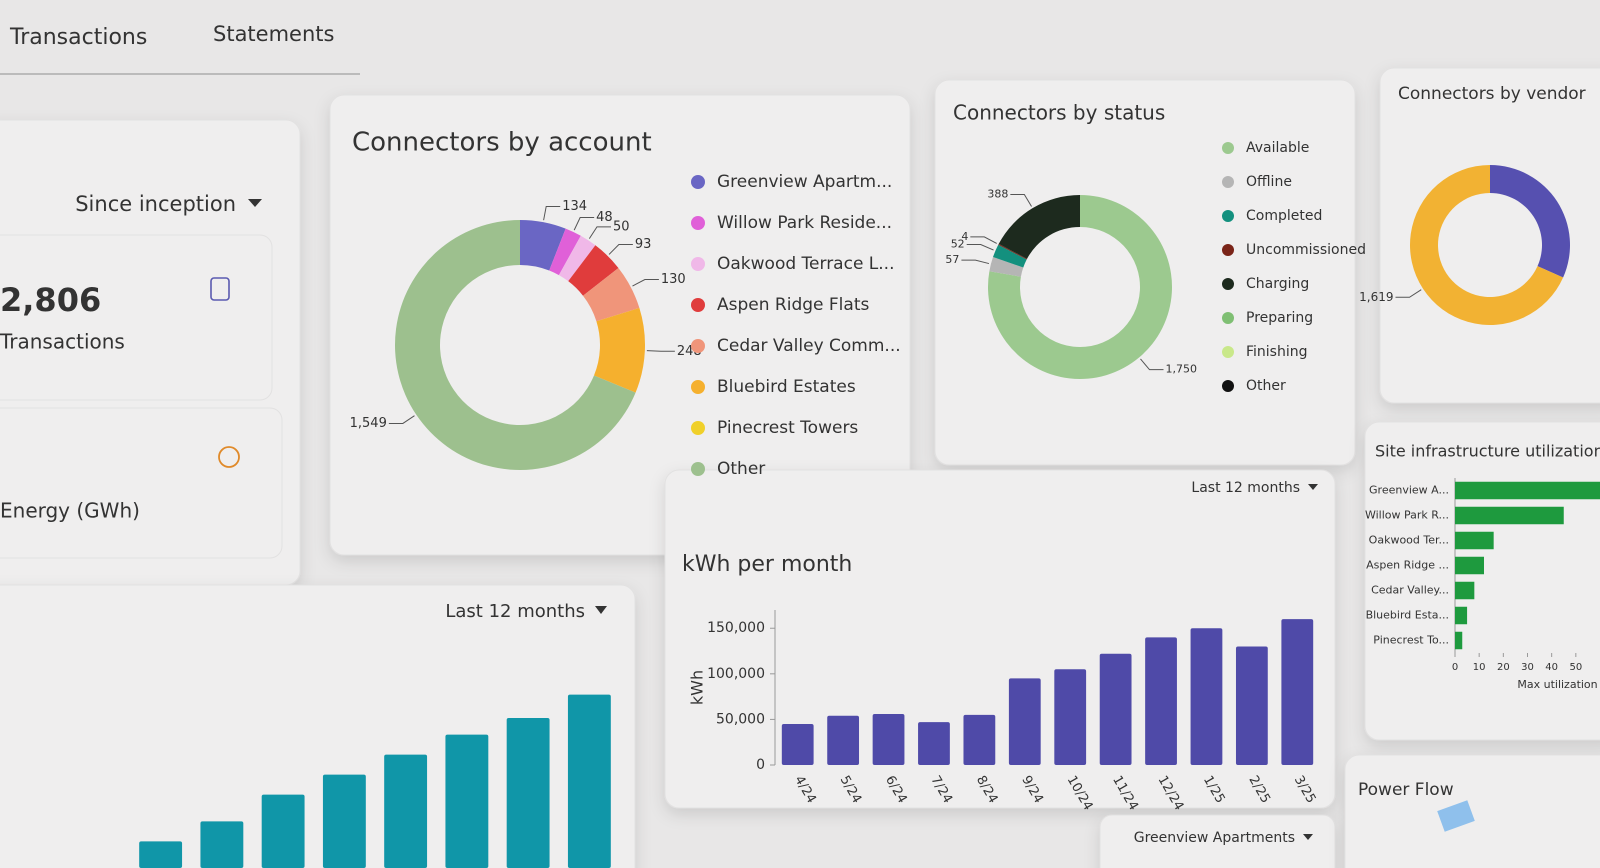 The height and width of the screenshot is (868, 1600). I want to click on y-axis-label: kWh, so click(697, 687).